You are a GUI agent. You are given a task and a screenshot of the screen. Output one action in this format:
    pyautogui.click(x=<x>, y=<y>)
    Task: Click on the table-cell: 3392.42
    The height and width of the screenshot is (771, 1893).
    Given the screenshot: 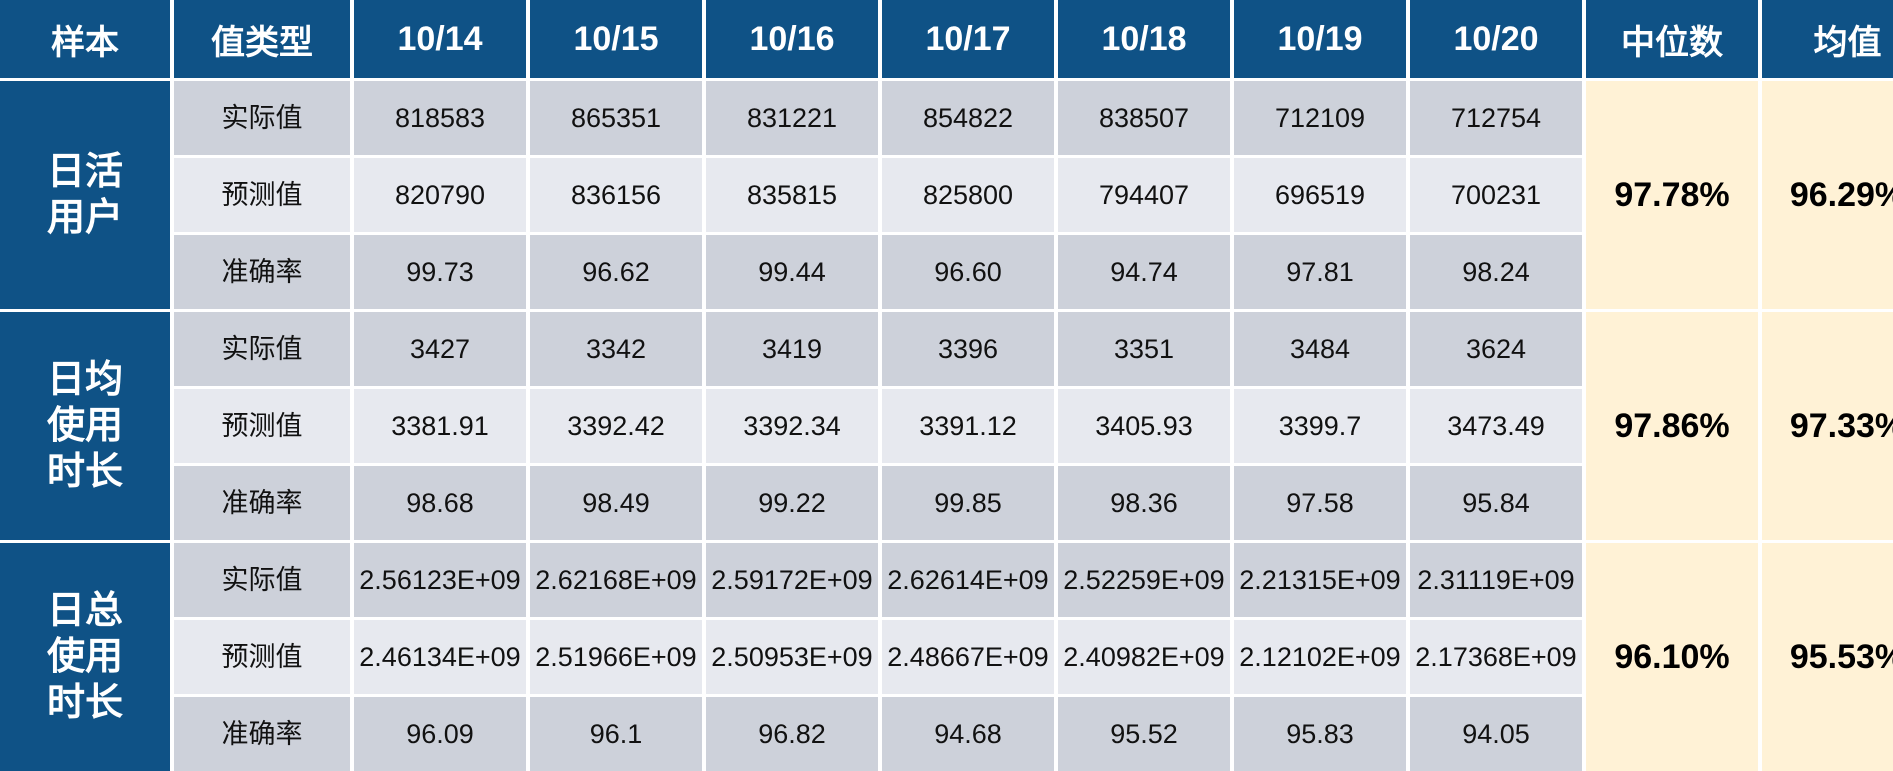 What is the action you would take?
    pyautogui.click(x=616, y=426)
    